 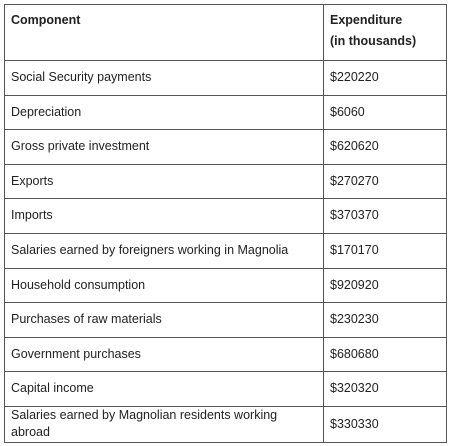 I want to click on expenditure-cell: $320320, so click(x=385, y=389).